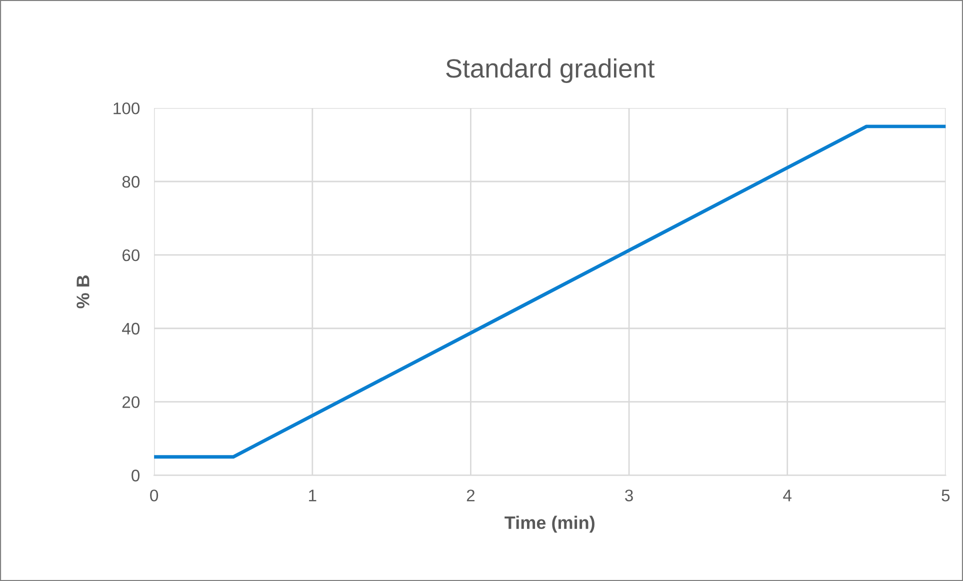 Image resolution: width=963 pixels, height=581 pixels. What do you see at coordinates (629, 496) in the screenshot?
I see `x-tick-label: 3` at bounding box center [629, 496].